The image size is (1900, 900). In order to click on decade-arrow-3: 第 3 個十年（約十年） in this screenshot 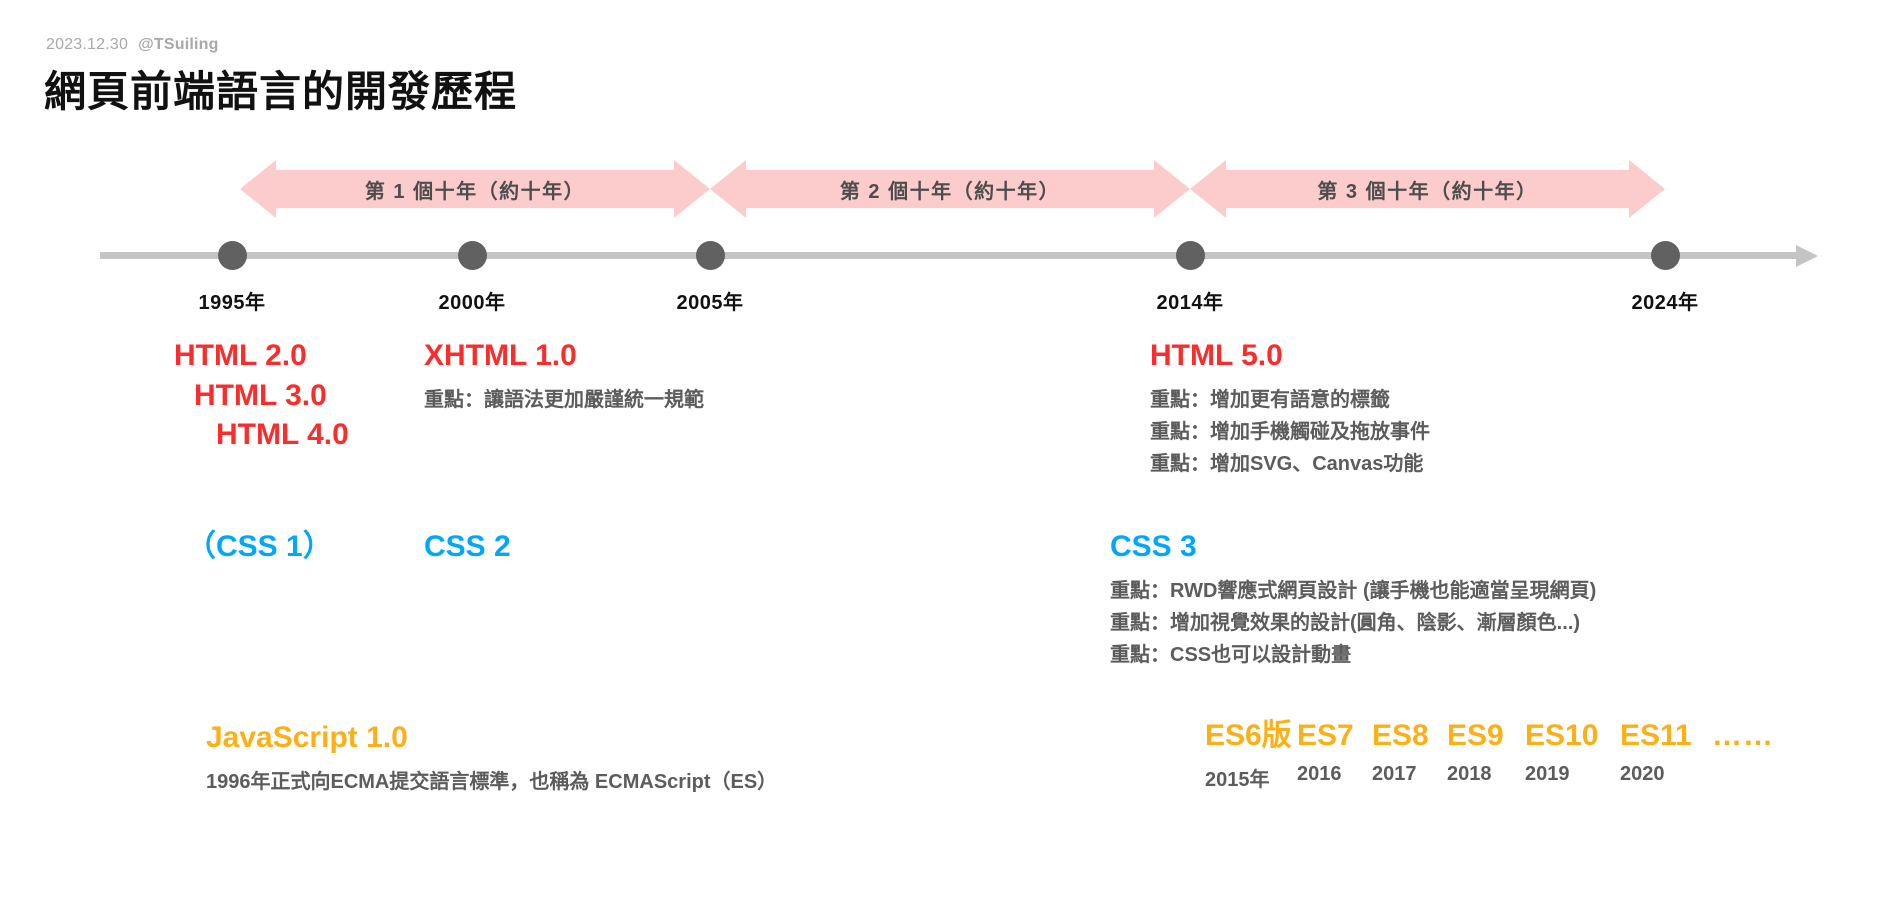, I will do `click(1427, 189)`.